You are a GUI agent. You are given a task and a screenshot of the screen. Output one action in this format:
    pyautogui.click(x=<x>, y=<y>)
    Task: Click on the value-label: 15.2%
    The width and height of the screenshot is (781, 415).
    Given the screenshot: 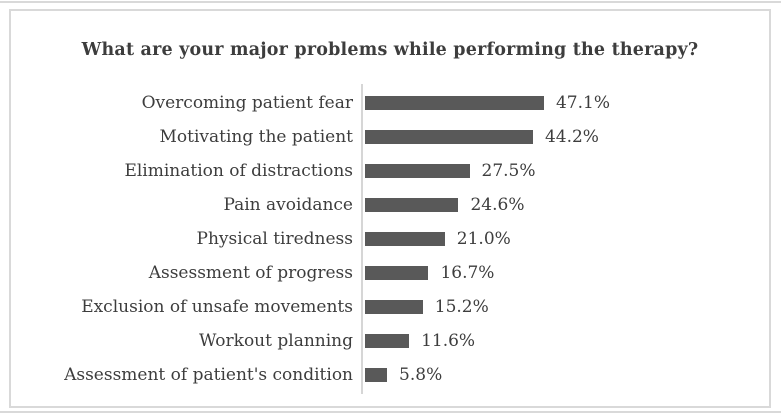 What is the action you would take?
    pyautogui.click(x=461, y=307)
    